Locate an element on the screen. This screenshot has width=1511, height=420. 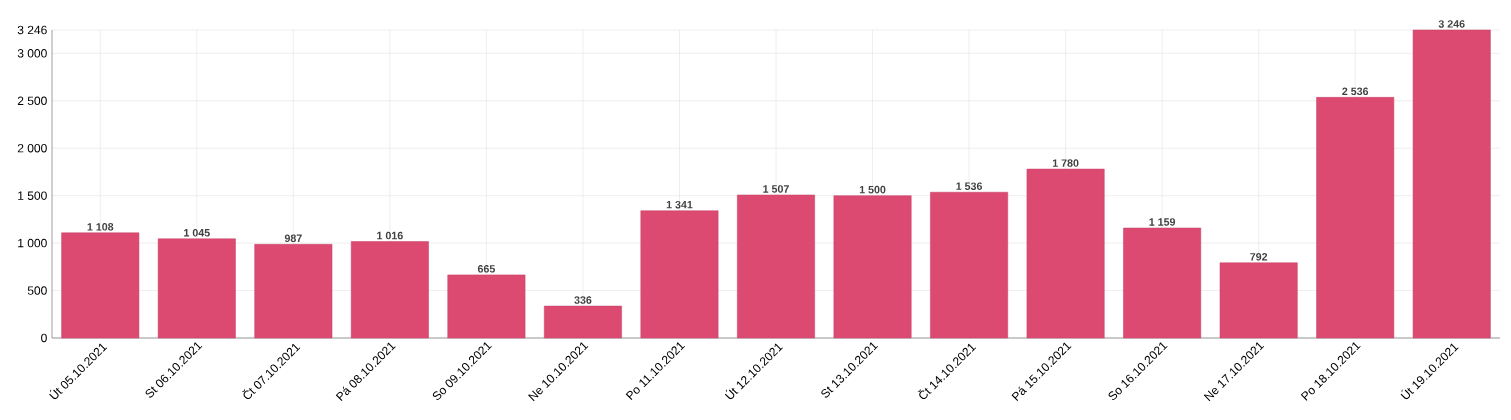
y-tick-label: 3 000 is located at coordinates (32, 53).